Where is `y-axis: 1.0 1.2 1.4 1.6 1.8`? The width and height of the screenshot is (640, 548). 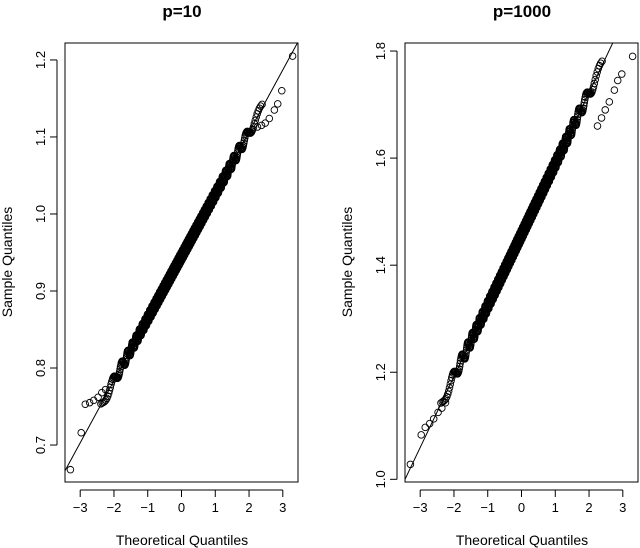
y-axis: 1.0 1.2 1.4 1.6 1.8 is located at coordinates (385, 265).